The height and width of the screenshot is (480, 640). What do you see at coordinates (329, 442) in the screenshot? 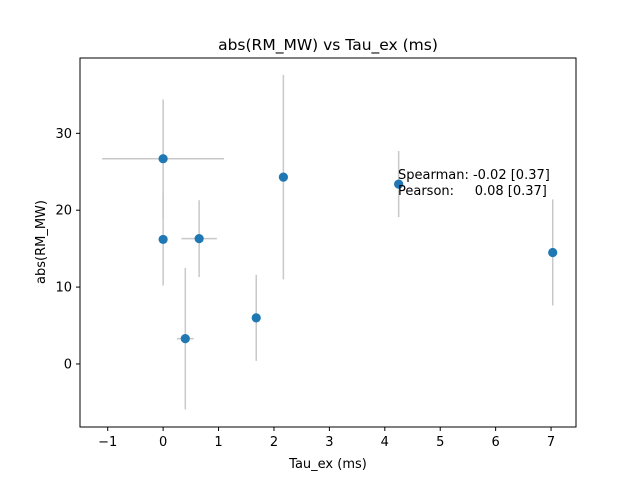
I see `x-tick-label: 3` at bounding box center [329, 442].